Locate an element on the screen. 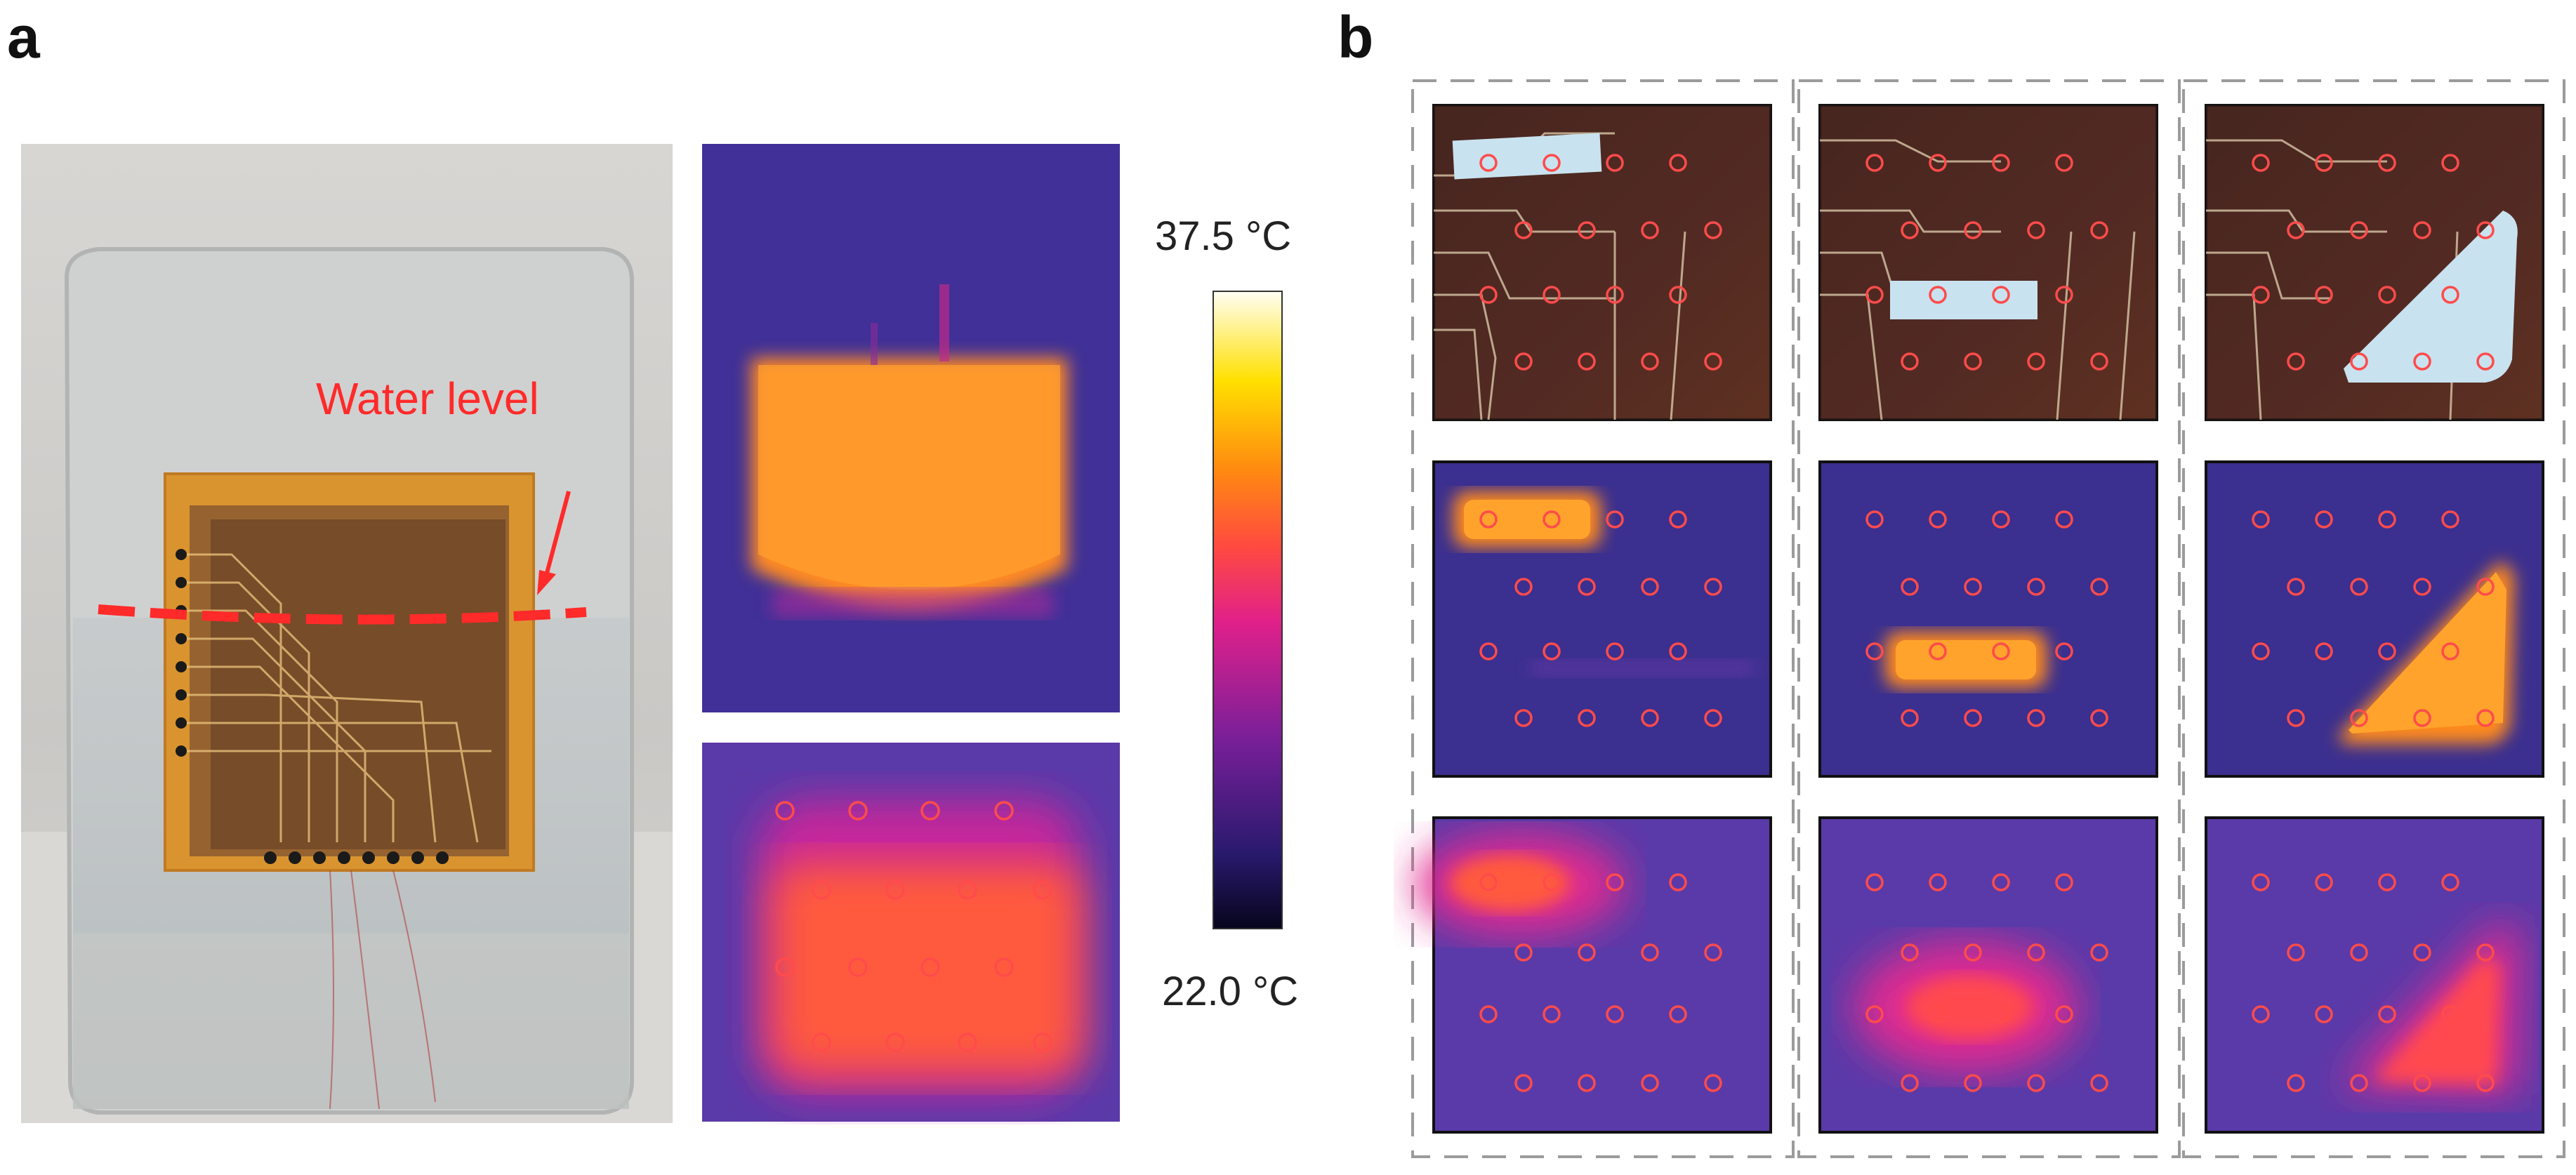 This screenshot has height=1175, width=2576. panel-b-label: b is located at coordinates (1355, 37).